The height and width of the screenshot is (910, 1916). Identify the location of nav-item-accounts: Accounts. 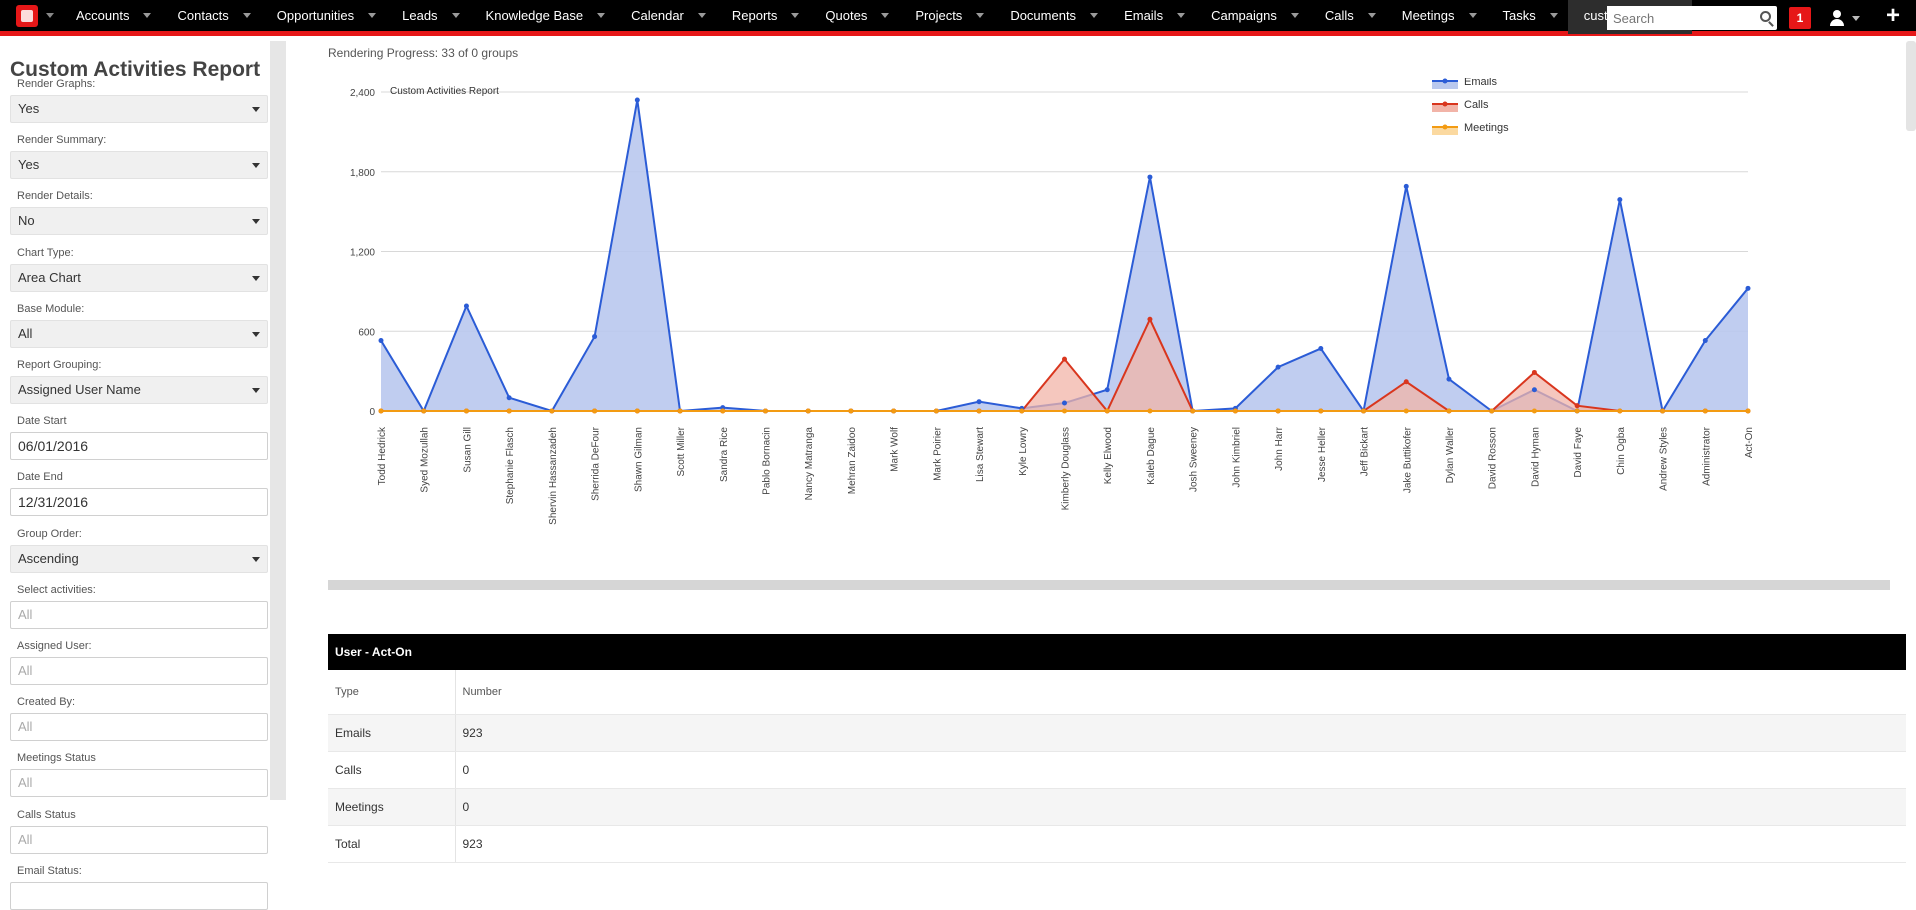
(110, 17).